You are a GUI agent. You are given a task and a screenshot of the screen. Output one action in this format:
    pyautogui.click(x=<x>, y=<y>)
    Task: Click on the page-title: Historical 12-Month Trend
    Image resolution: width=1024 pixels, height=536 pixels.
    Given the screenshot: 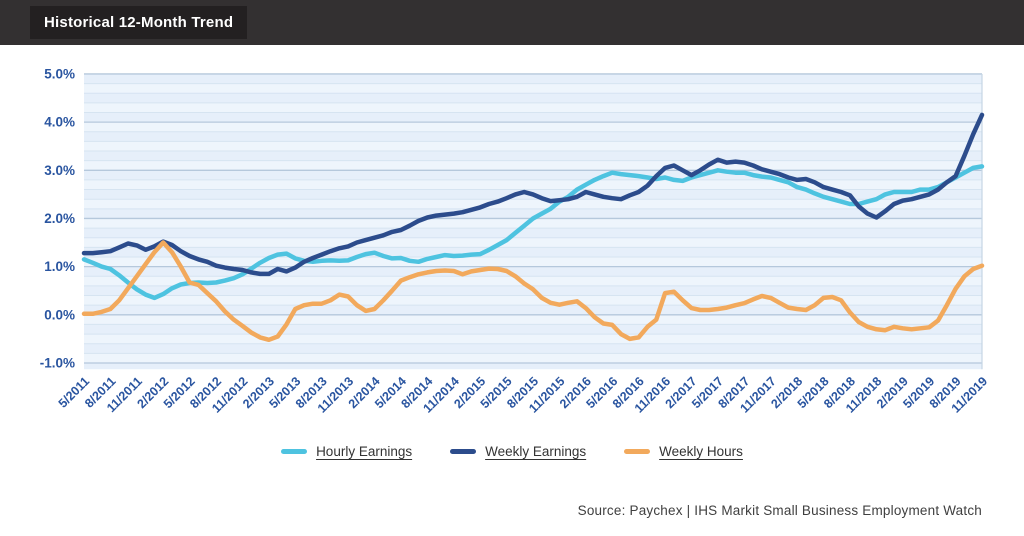 What is the action you would take?
    pyautogui.click(x=139, y=22)
    